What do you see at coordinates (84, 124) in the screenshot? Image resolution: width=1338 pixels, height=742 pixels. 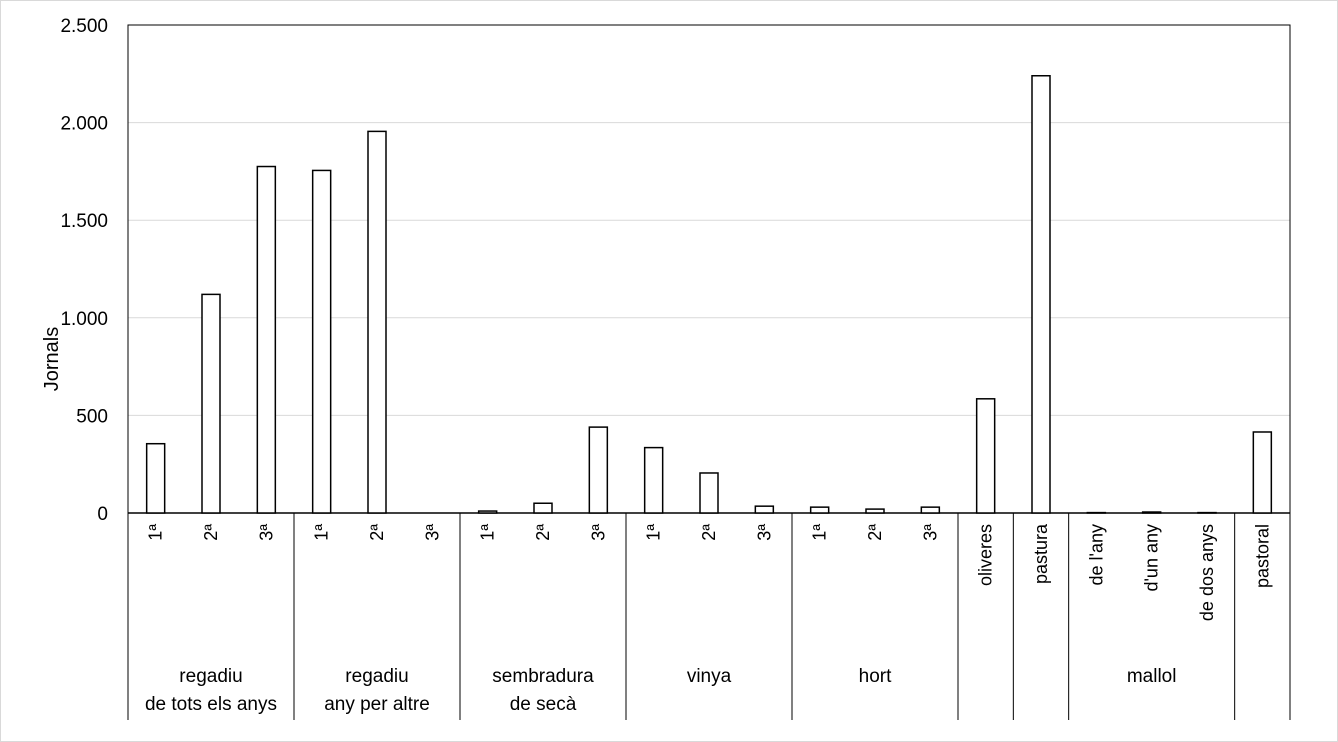 I see `y-tick-label: 2.000` at bounding box center [84, 124].